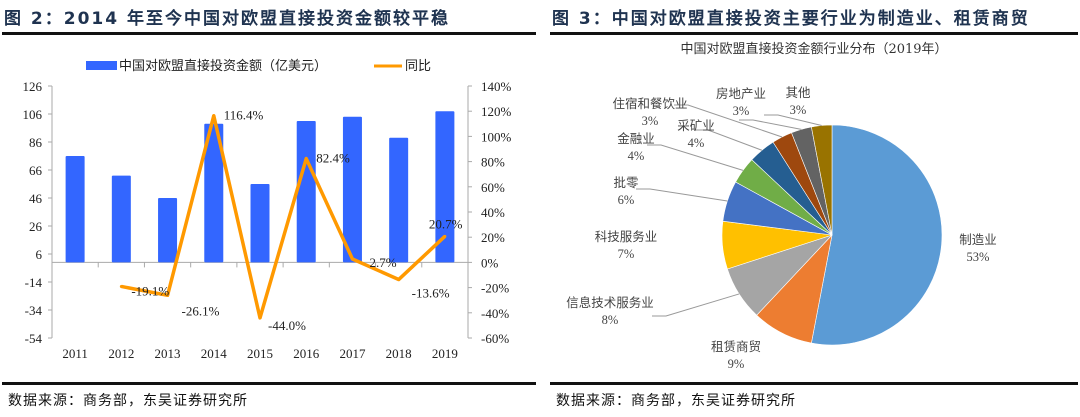 This screenshot has width=1080, height=417. What do you see at coordinates (287, 325) in the screenshot?
I see `yoy-data-label: -44.0%` at bounding box center [287, 325].